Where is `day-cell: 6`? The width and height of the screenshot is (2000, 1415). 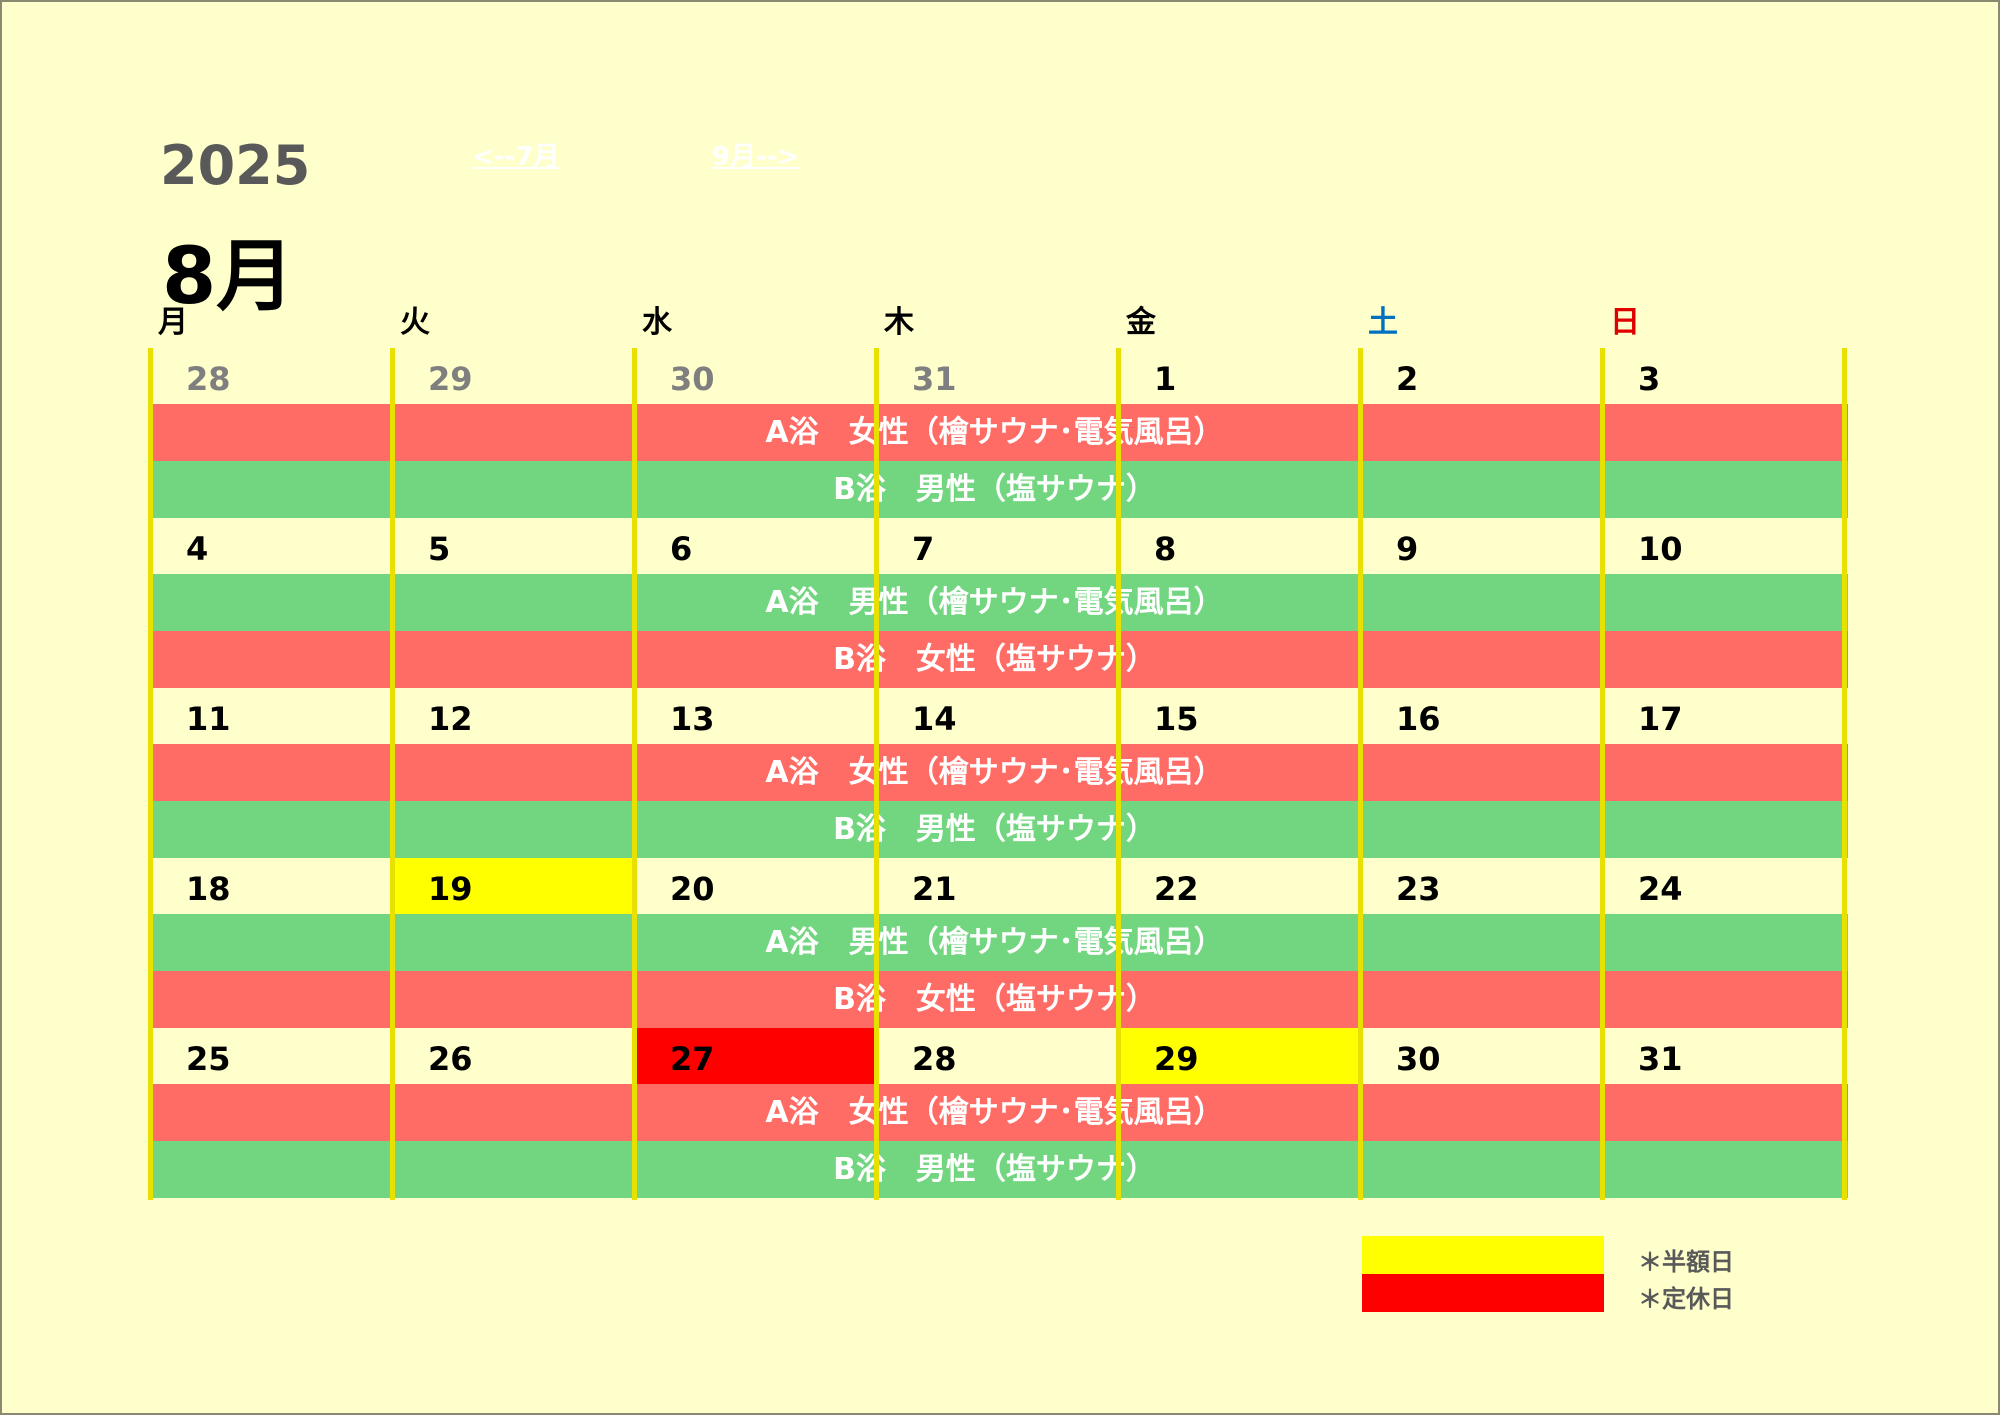 day-cell: 6 is located at coordinates (681, 549).